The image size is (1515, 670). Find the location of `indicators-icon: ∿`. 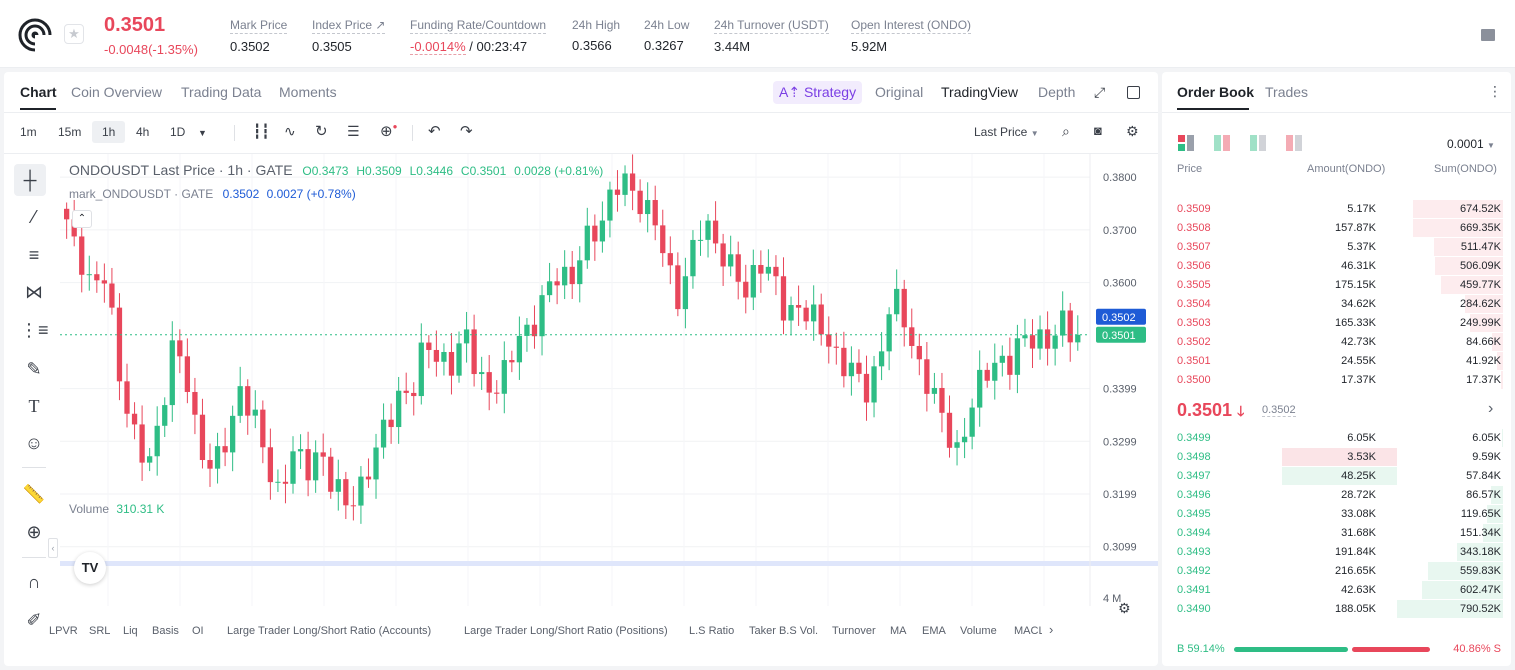

indicators-icon: ∿ is located at coordinates (290, 131).